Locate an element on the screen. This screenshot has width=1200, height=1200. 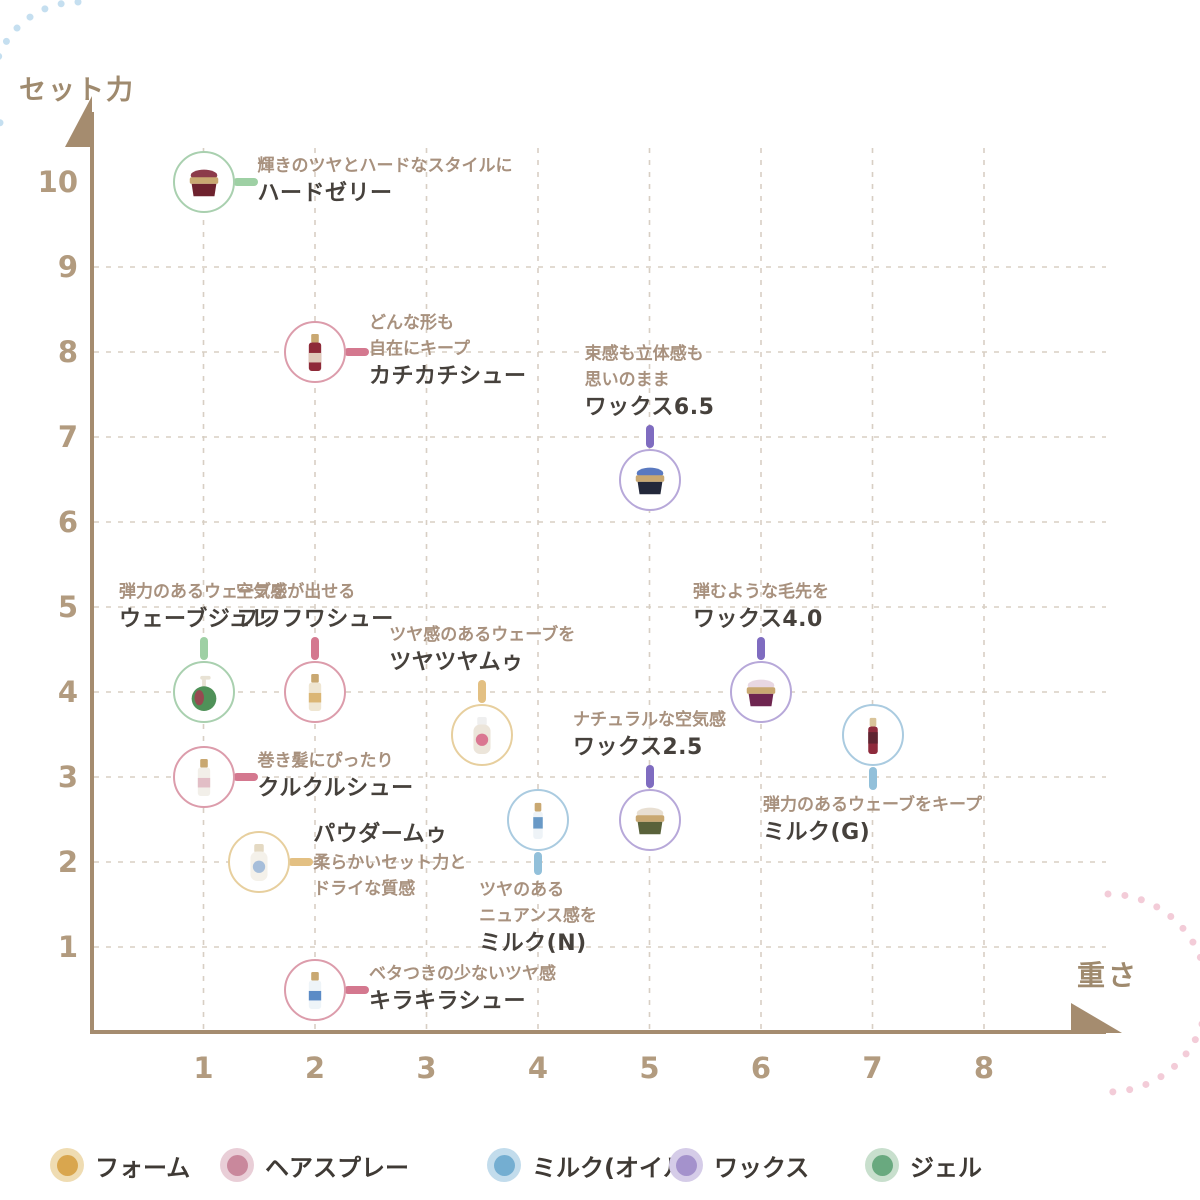
product-name: カチカチシュー is located at coordinates (448, 376).